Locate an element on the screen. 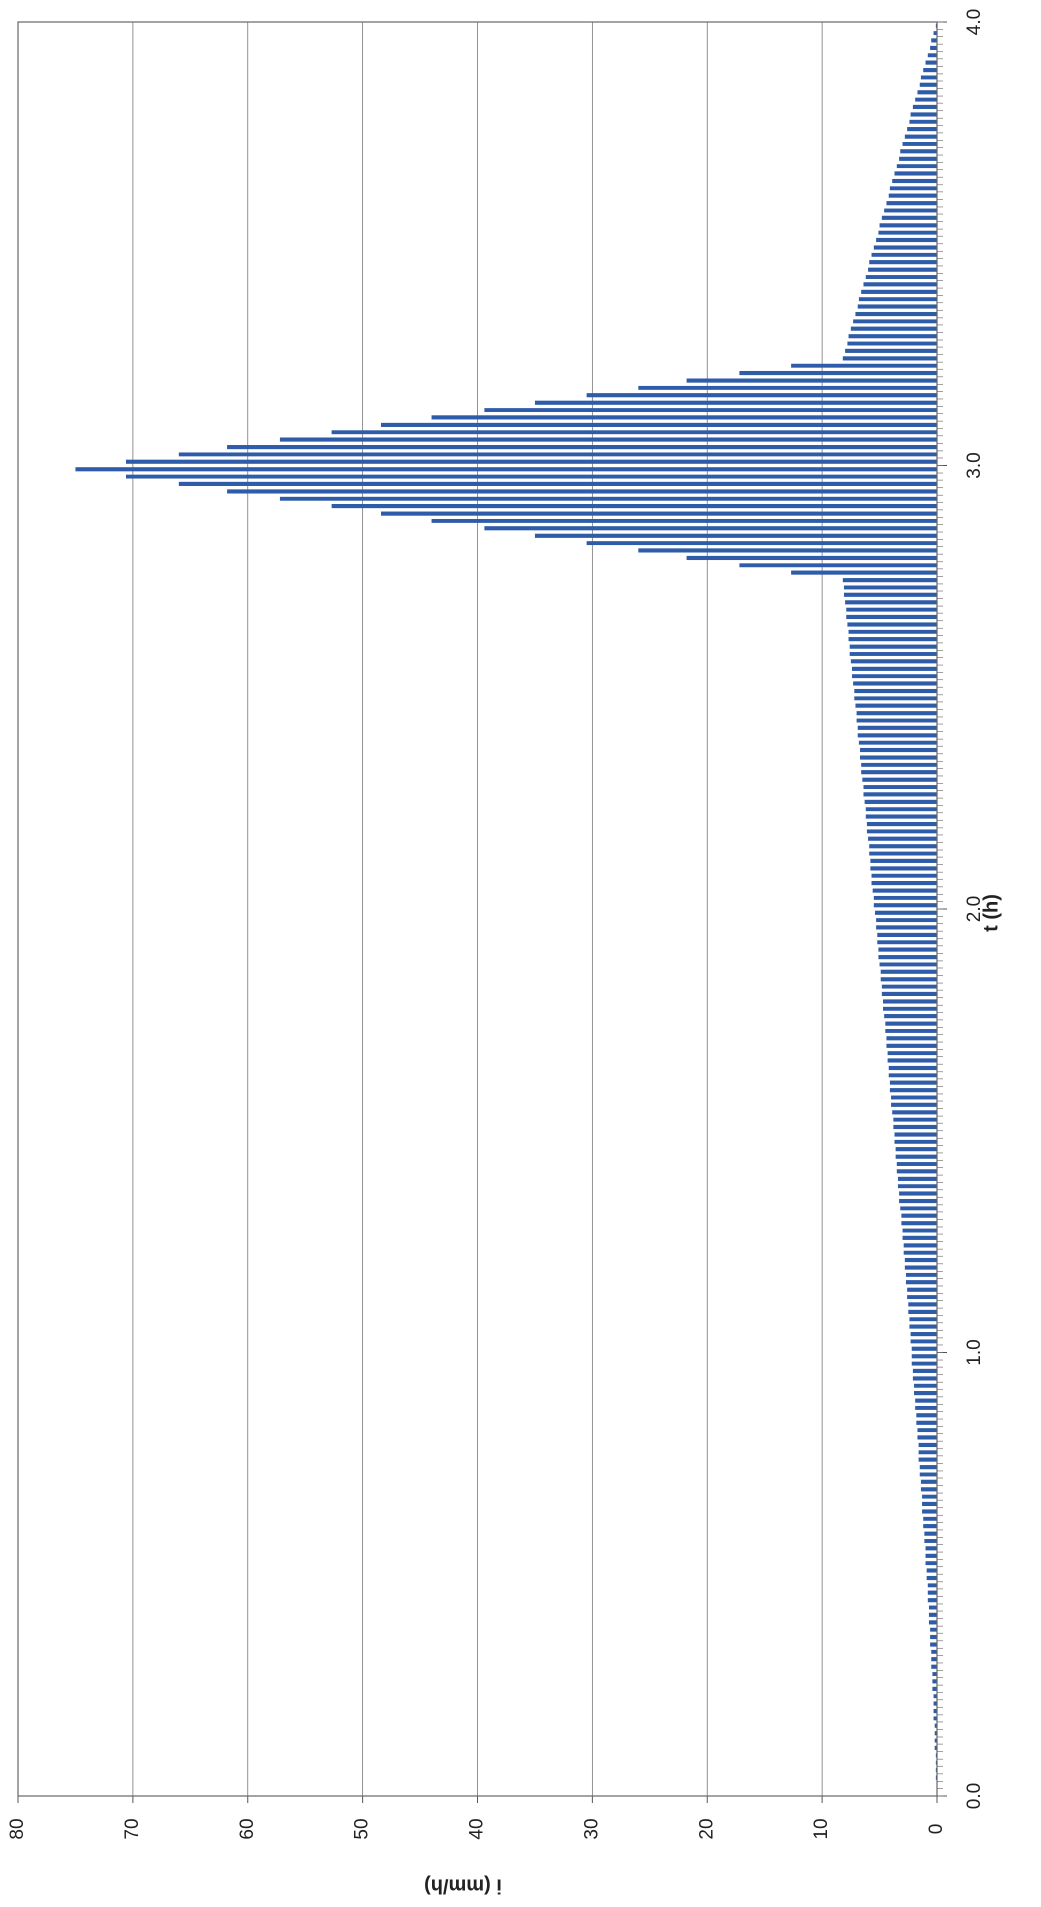  x-tick-label: 4.0 is located at coordinates (974, 22).